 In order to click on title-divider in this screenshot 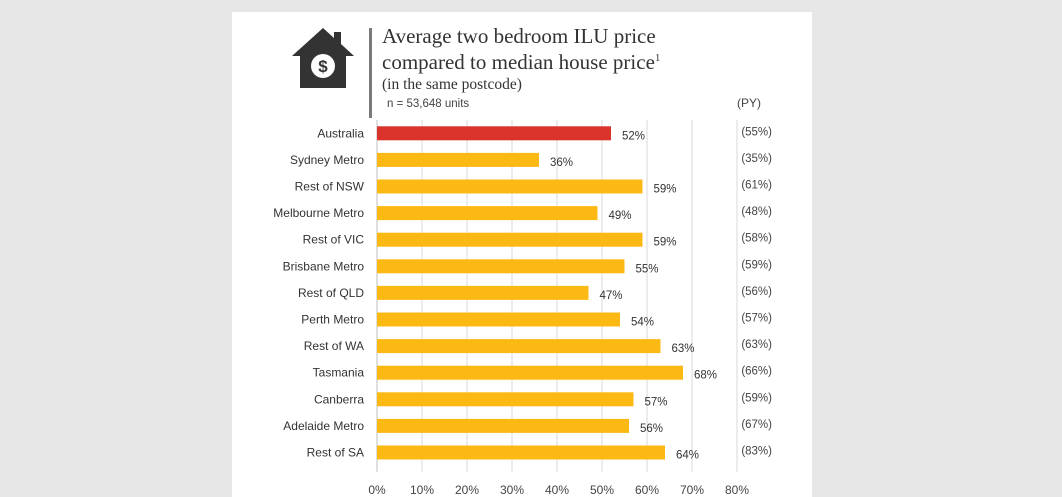, I will do `click(370, 73)`.